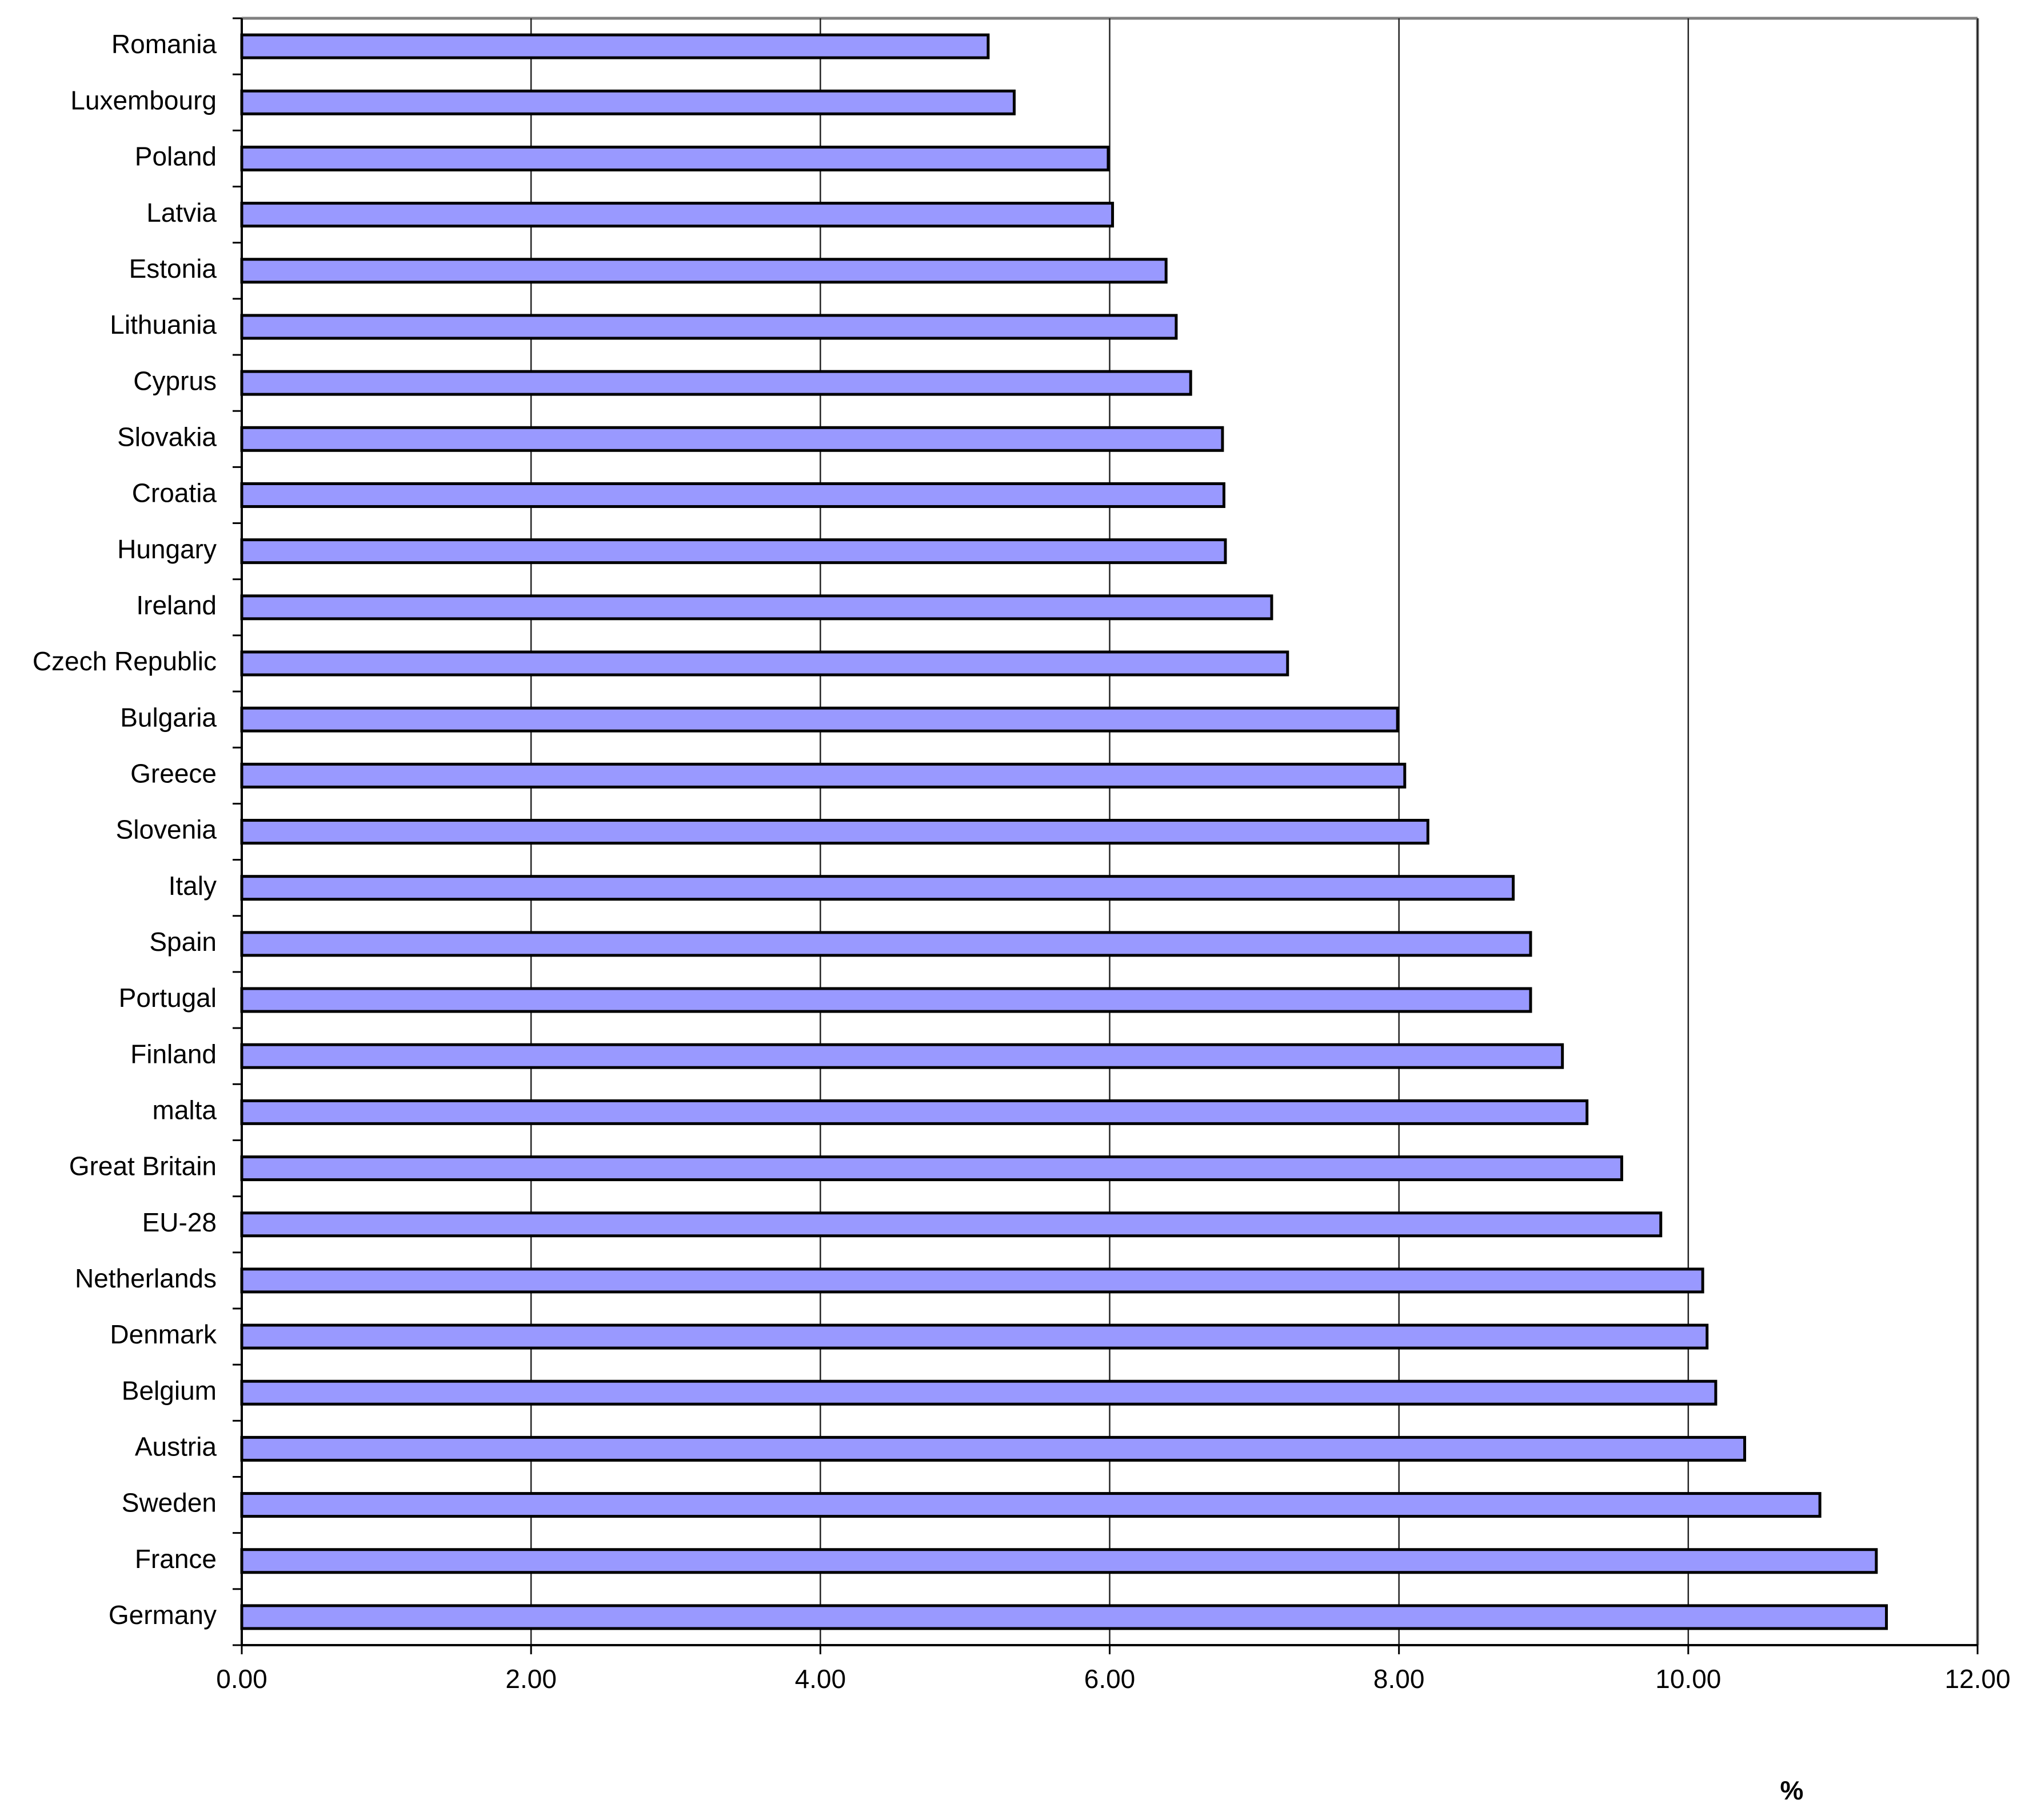 The height and width of the screenshot is (1820, 2025). What do you see at coordinates (176, 1559) in the screenshot?
I see `y-tick-label: France` at bounding box center [176, 1559].